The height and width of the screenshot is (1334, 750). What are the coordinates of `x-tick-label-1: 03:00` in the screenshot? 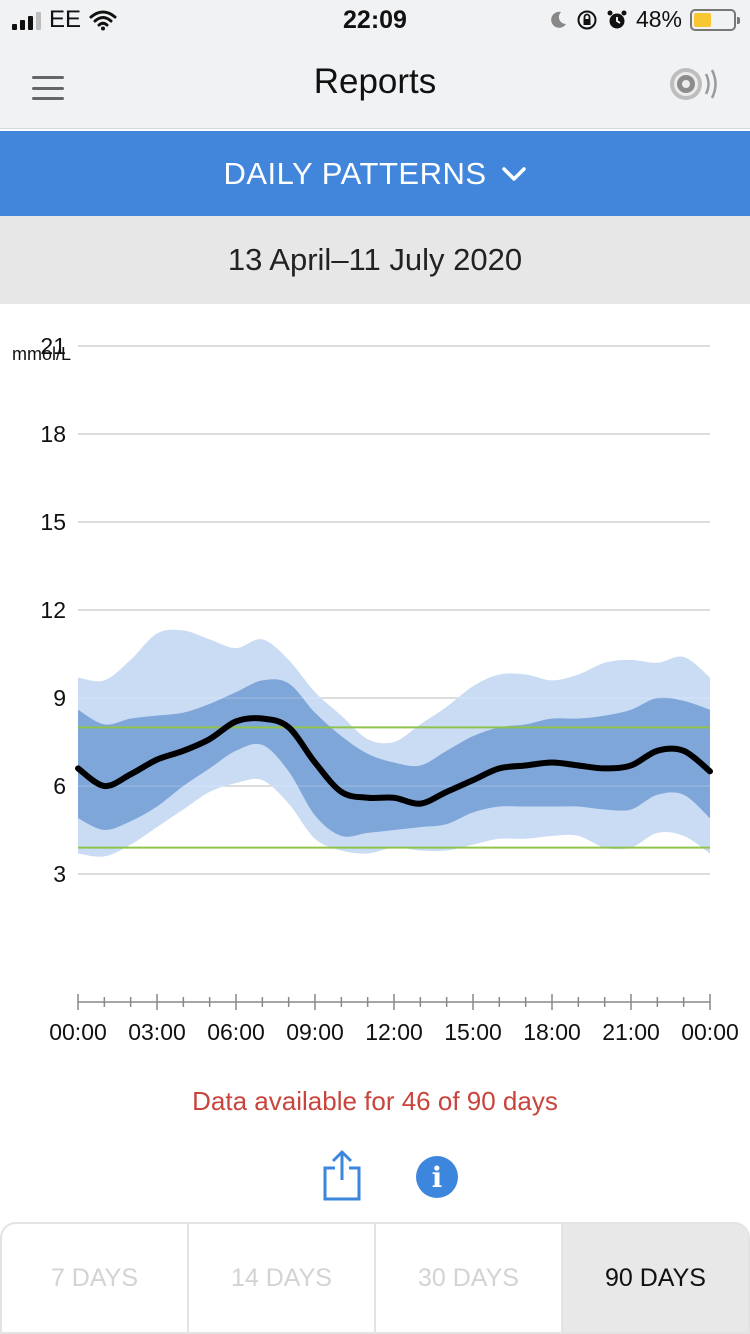 It's located at (157, 1032).